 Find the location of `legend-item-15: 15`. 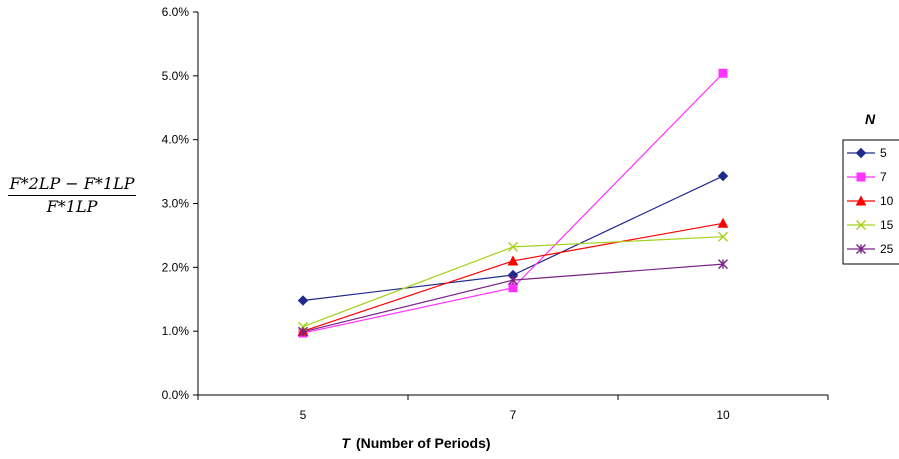

legend-item-15: 15 is located at coordinates (870, 225).